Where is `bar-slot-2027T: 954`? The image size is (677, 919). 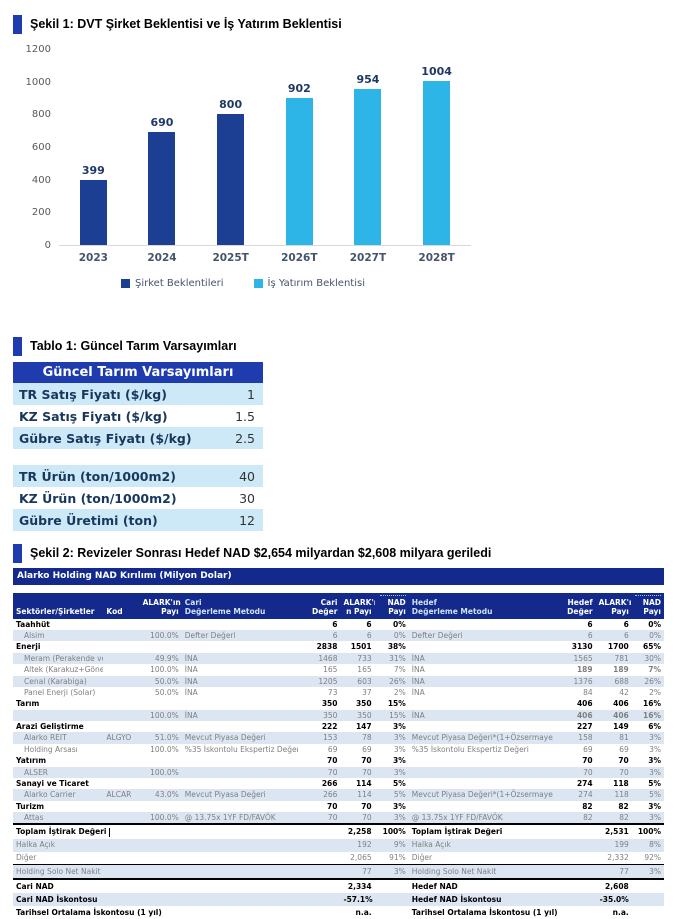 bar-slot-2027T: 954 is located at coordinates (368, 147).